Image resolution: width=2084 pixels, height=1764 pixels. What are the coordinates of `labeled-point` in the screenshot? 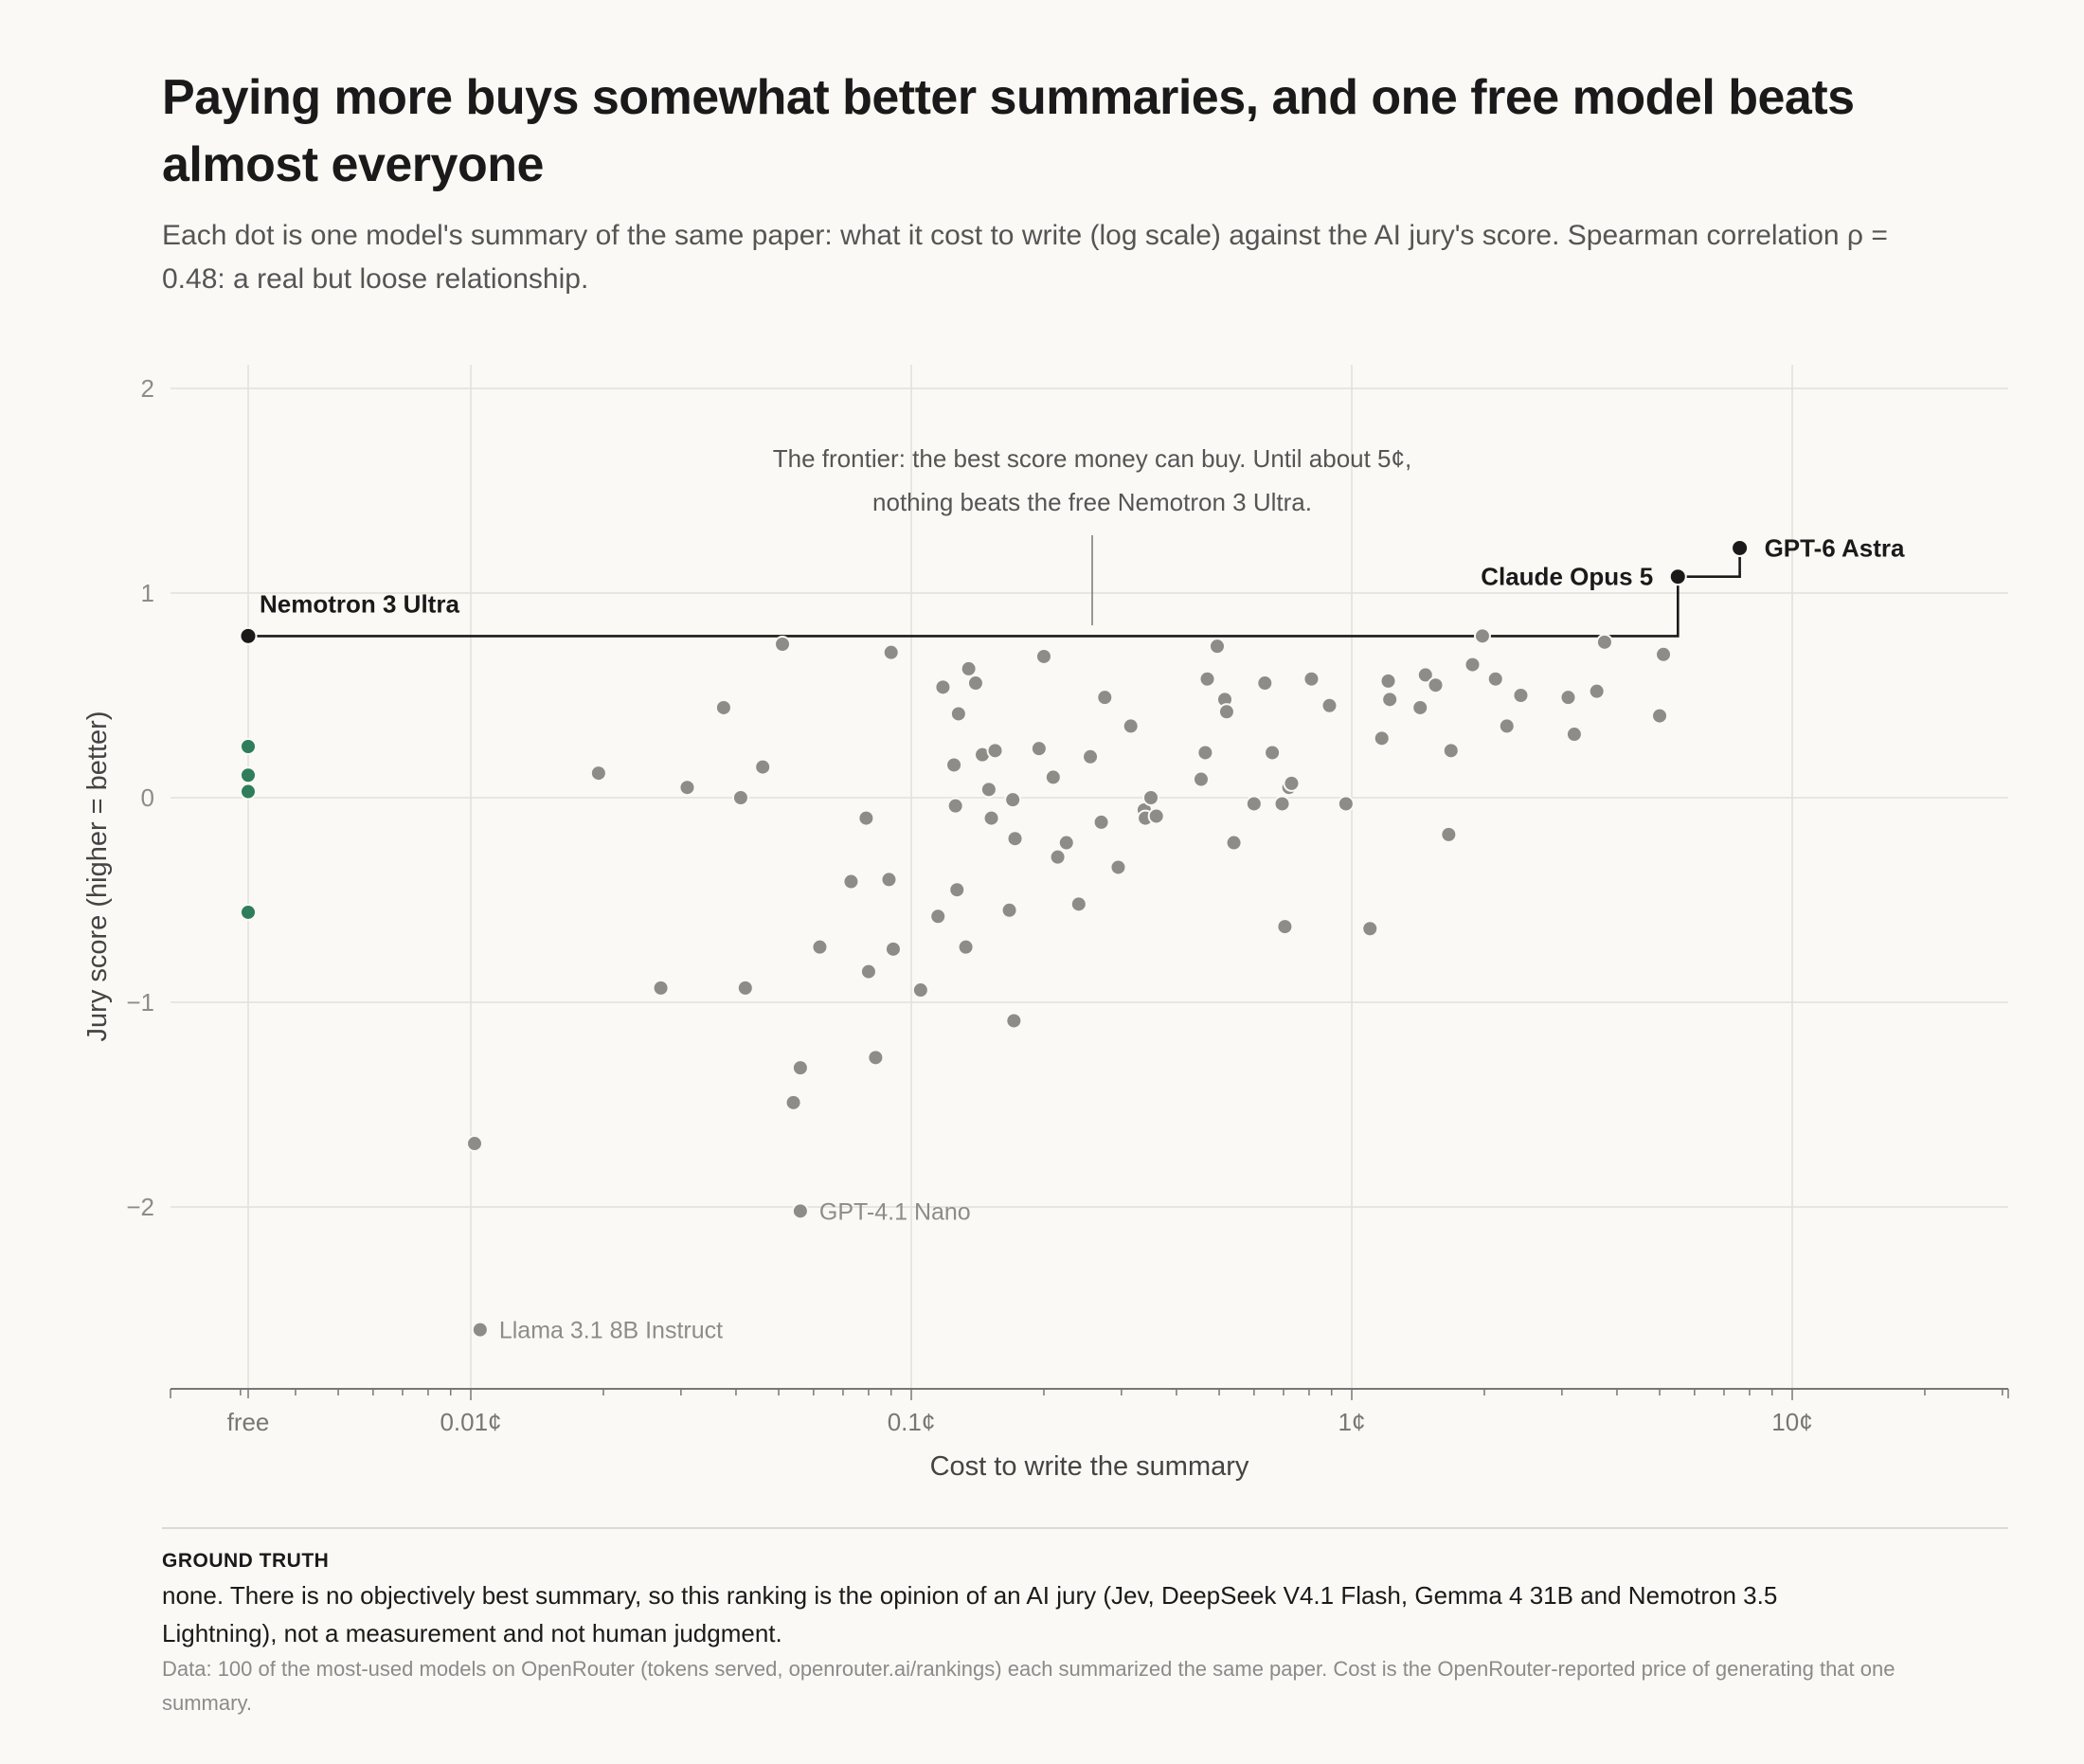 It's located at (480, 1330).